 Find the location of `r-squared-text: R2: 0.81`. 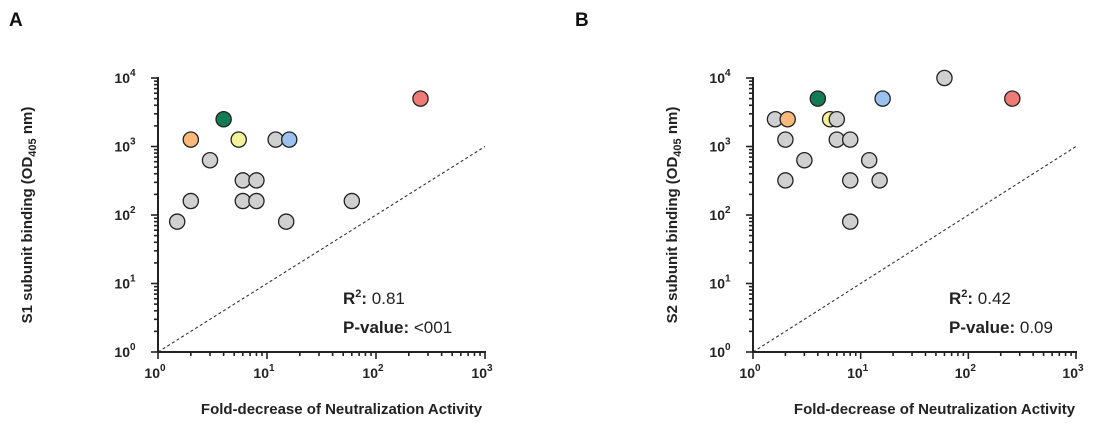

r-squared-text: R2: 0.81 is located at coordinates (374, 298).